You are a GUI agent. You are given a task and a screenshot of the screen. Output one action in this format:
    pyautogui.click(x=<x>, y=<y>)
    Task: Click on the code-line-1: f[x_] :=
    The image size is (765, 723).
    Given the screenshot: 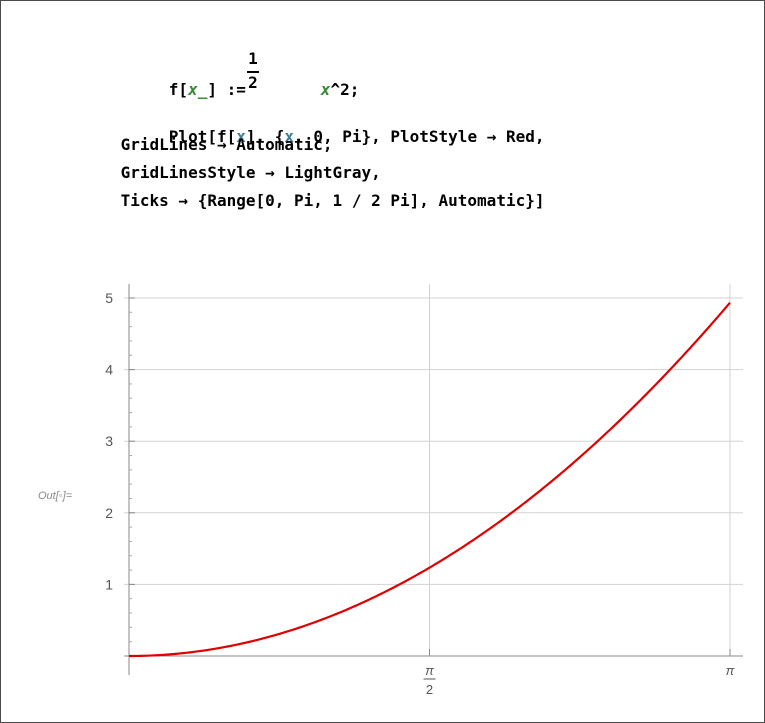 What is the action you would take?
    pyautogui.click(x=178, y=90)
    